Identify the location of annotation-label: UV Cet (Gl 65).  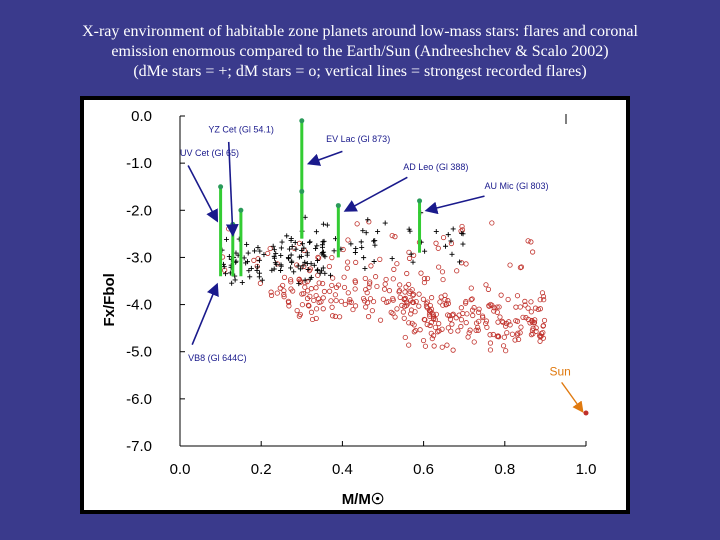
(209, 153).